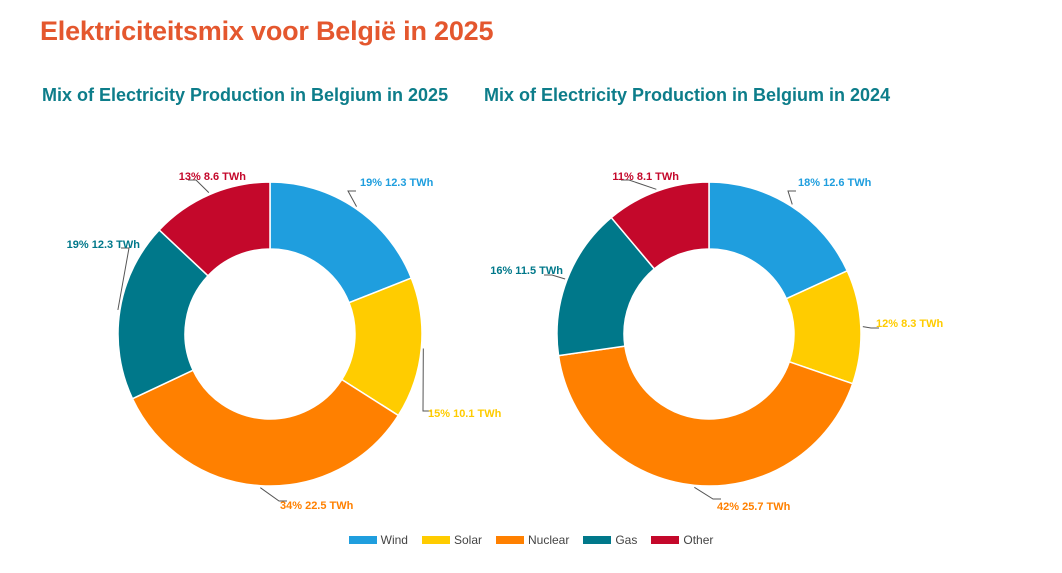  Describe the element at coordinates (267, 31) in the screenshot. I see `page-title: Elektriciteitsmix voor België in 2025` at that location.